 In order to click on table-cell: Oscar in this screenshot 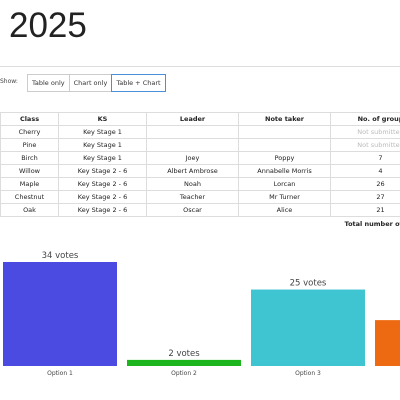, I will do `click(192, 210)`.